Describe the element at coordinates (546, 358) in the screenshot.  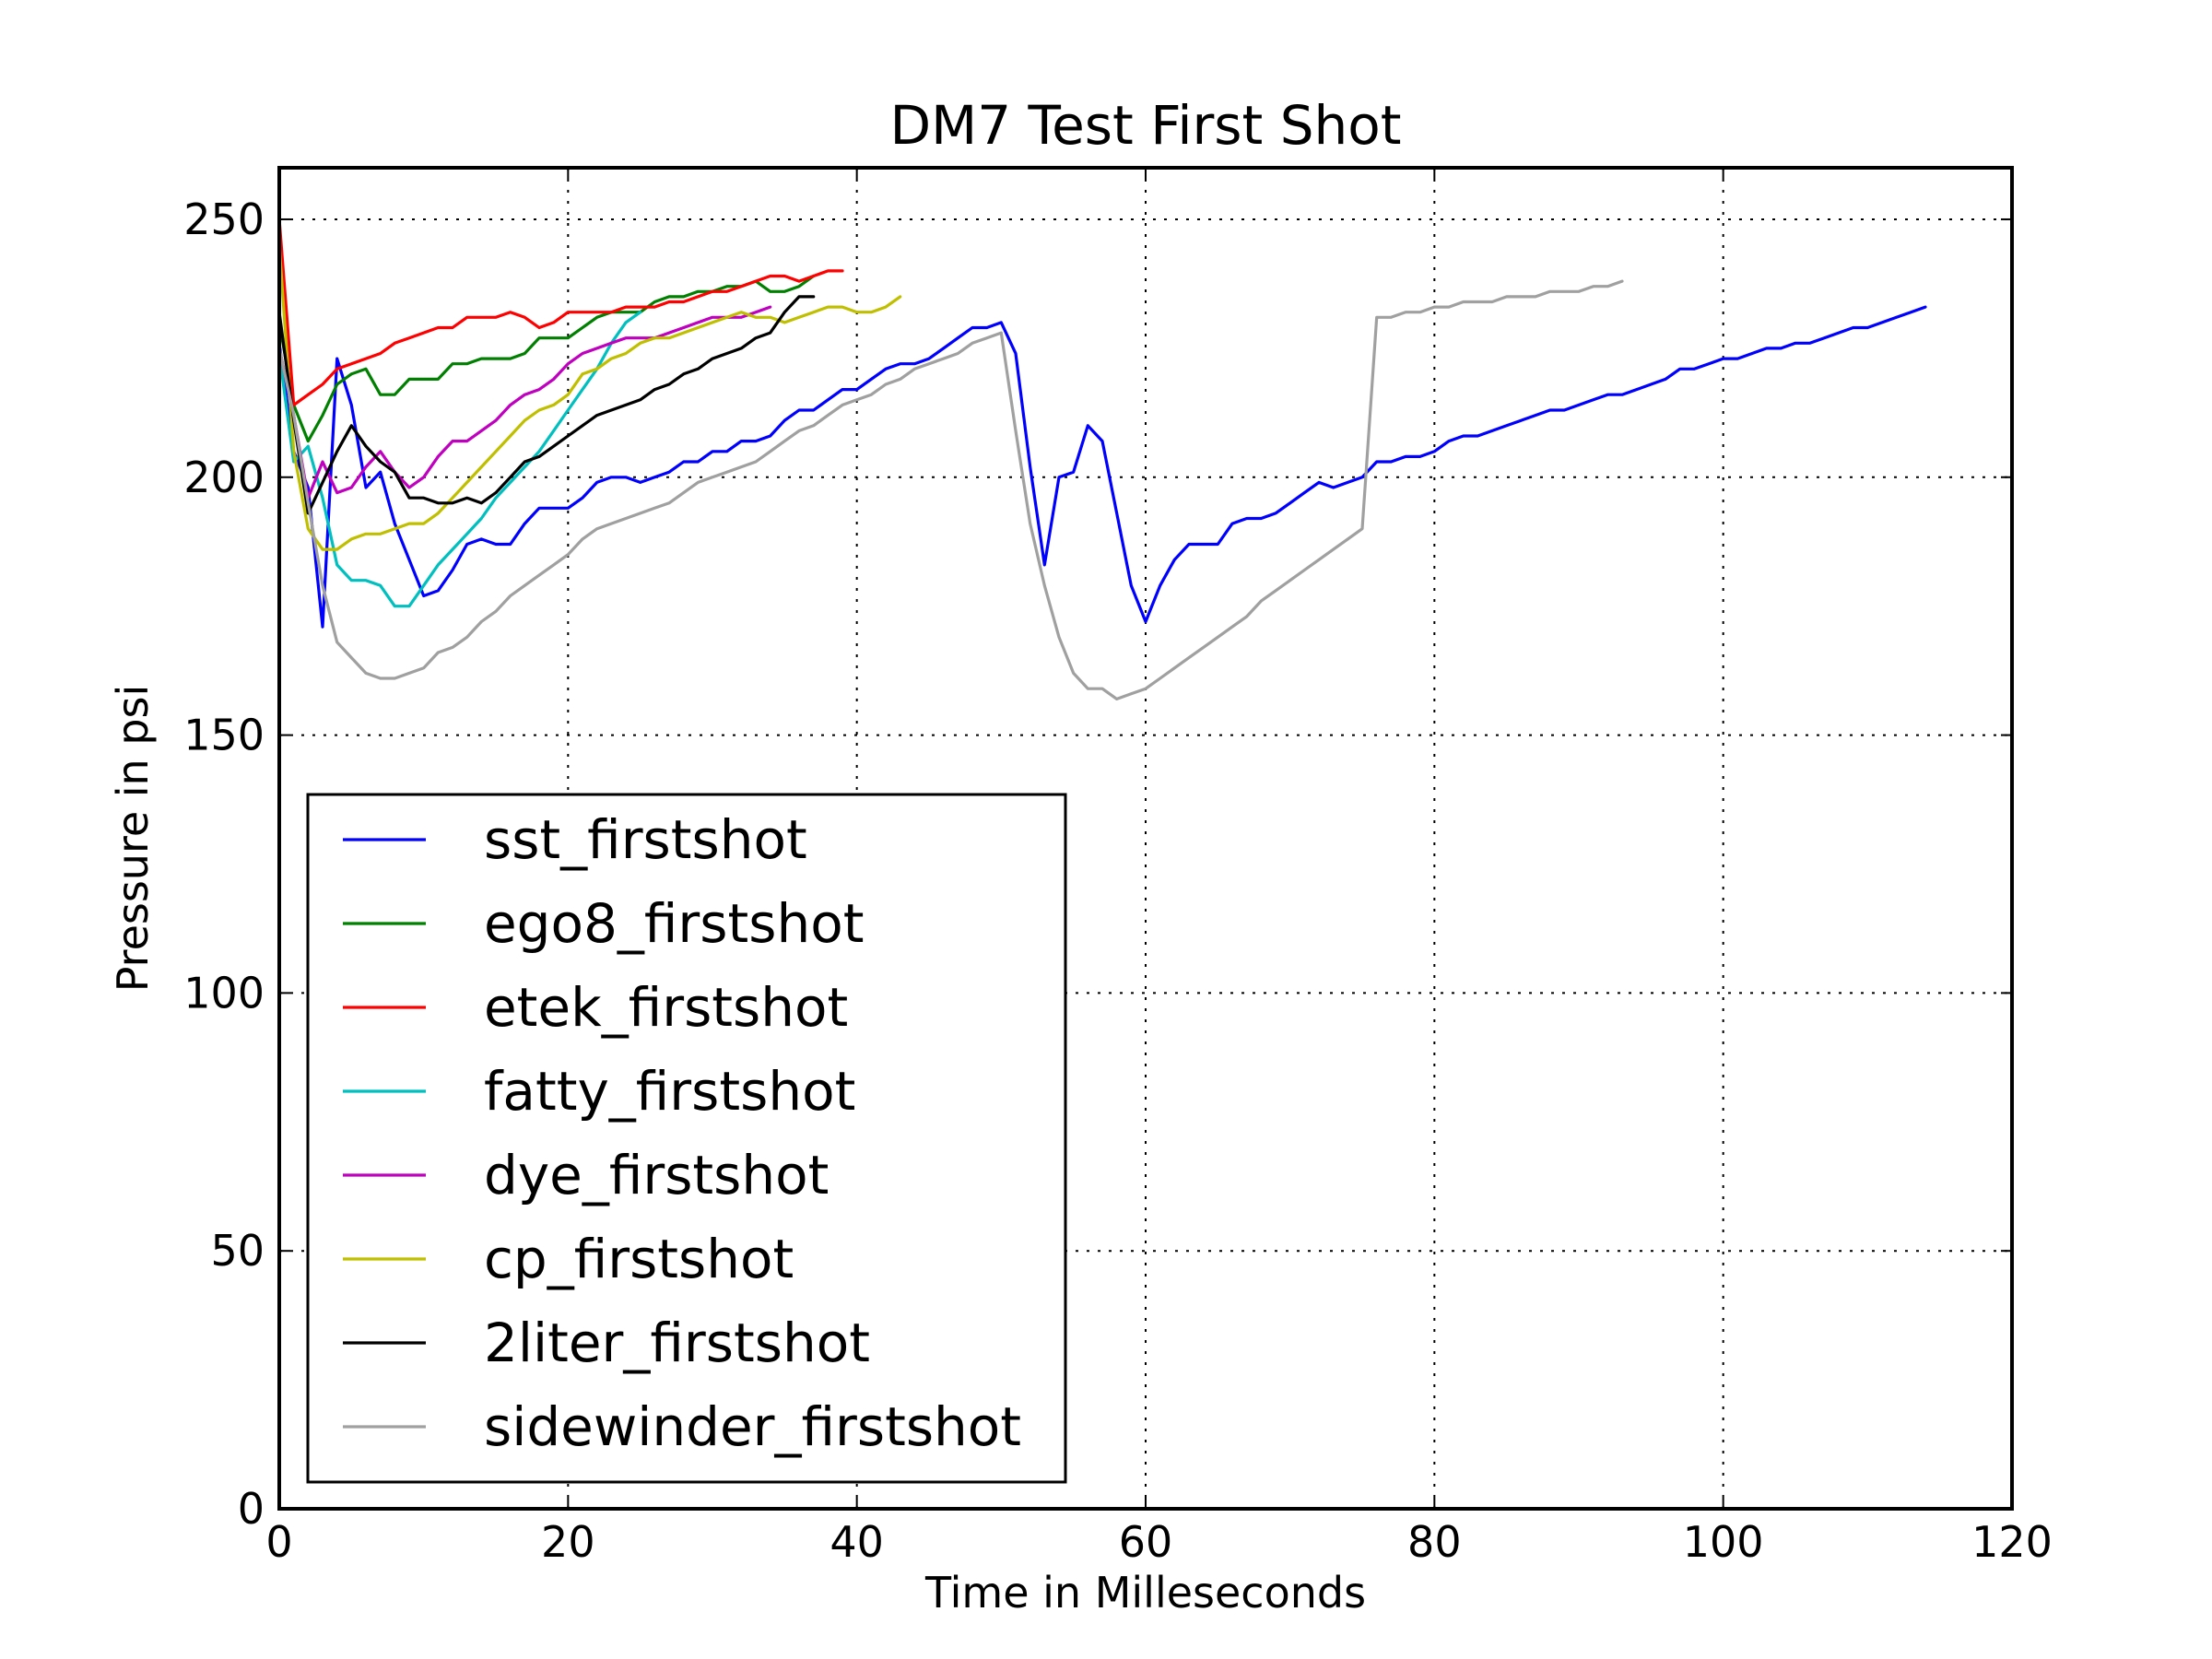
I see `series-line-ego8-firstshot` at that location.